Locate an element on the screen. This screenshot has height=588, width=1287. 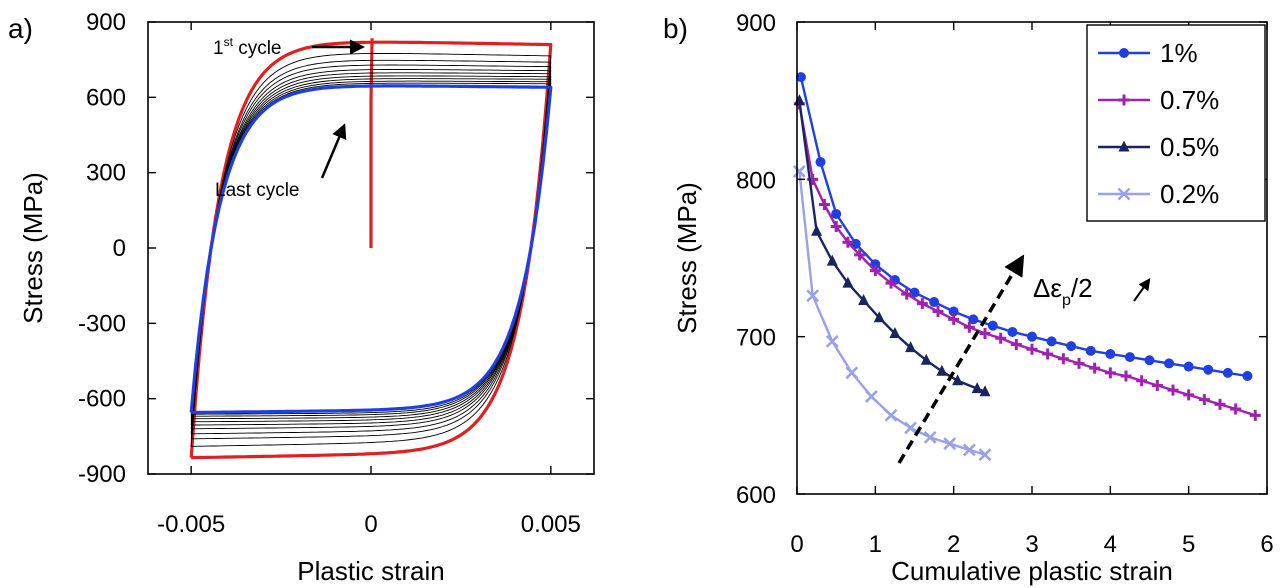
first-cycle-annotation: 1st cycle is located at coordinates (289, 47).